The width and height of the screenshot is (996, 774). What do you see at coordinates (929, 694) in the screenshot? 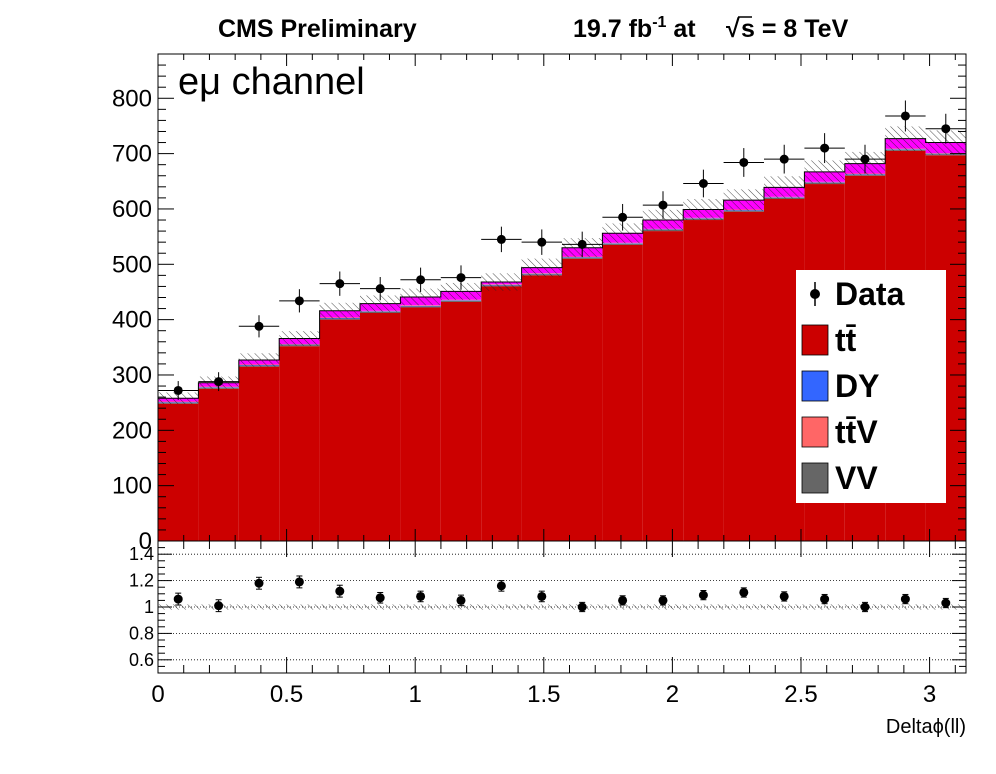
I see `x-tick-label: 3` at bounding box center [929, 694].